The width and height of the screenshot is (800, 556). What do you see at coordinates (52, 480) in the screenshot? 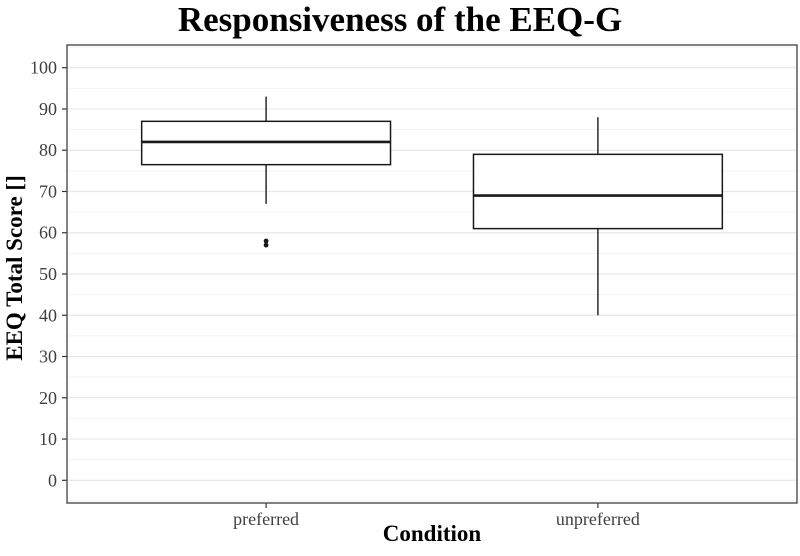
I see `y-tick-label: 0` at bounding box center [52, 480].